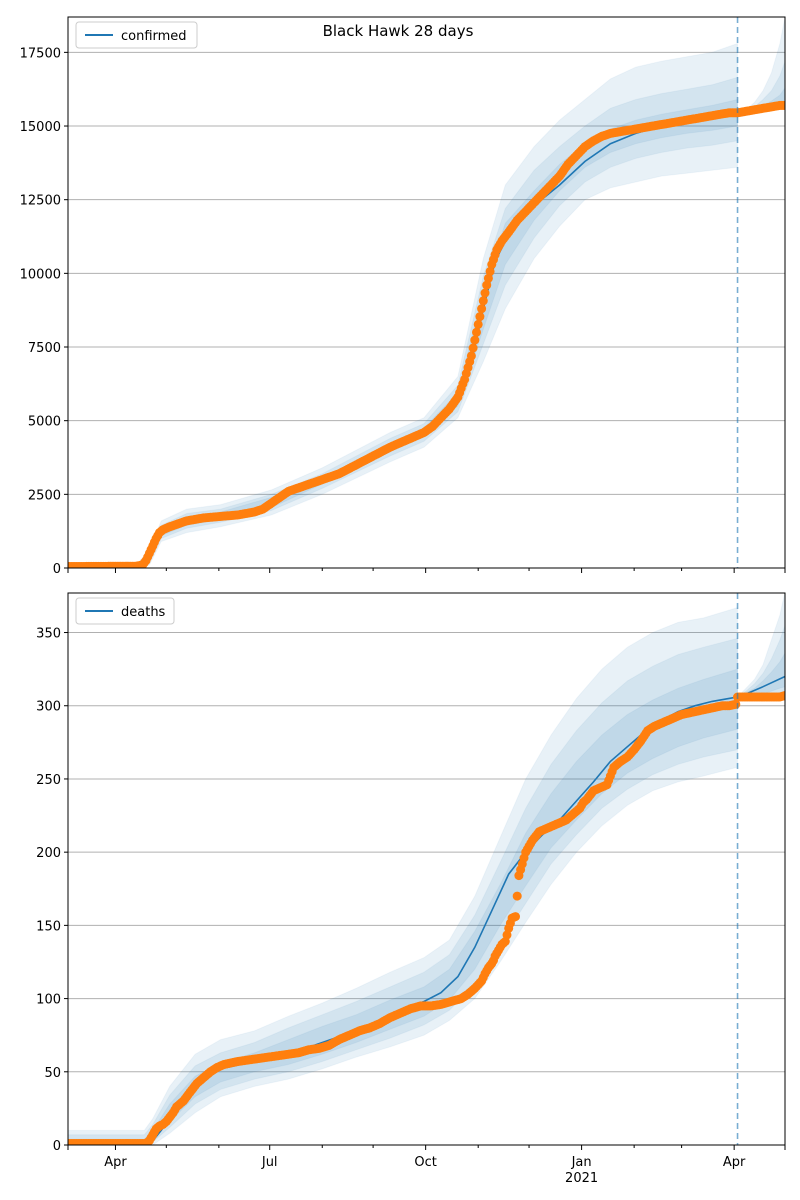 Image resolution: width=800 pixels, height=1200 pixels. Describe the element at coordinates (48, 853) in the screenshot. I see `y-tick-label: 200` at that location.